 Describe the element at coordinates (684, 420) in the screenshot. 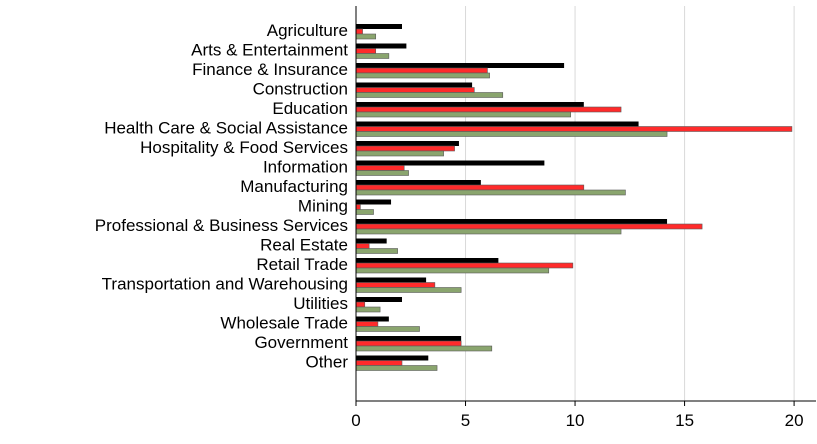

I see `x-tick-label-3: 15` at that location.